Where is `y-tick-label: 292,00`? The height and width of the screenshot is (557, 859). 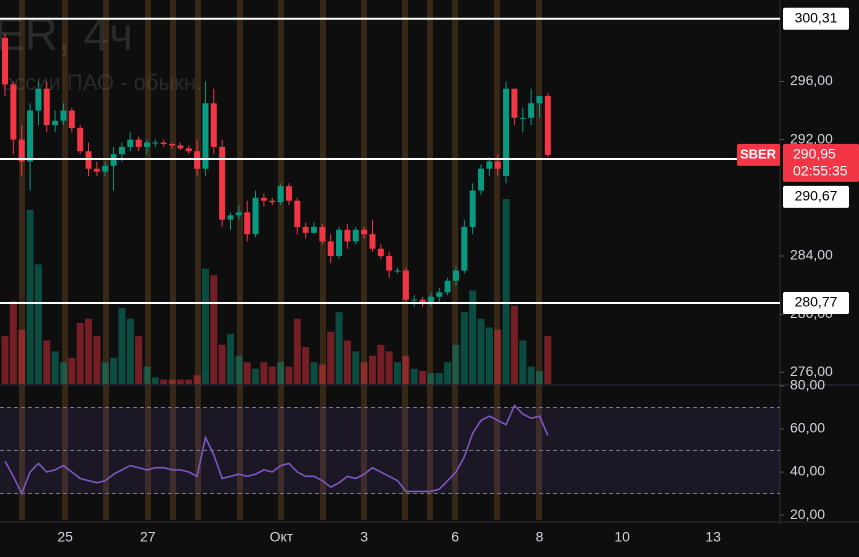 y-tick-label: 292,00 is located at coordinates (811, 138).